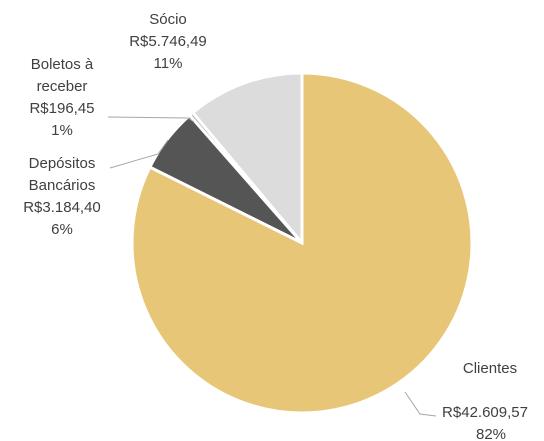 The height and width of the screenshot is (441, 544). Describe the element at coordinates (62, 130) in the screenshot. I see `percent-label: 1%` at that location.